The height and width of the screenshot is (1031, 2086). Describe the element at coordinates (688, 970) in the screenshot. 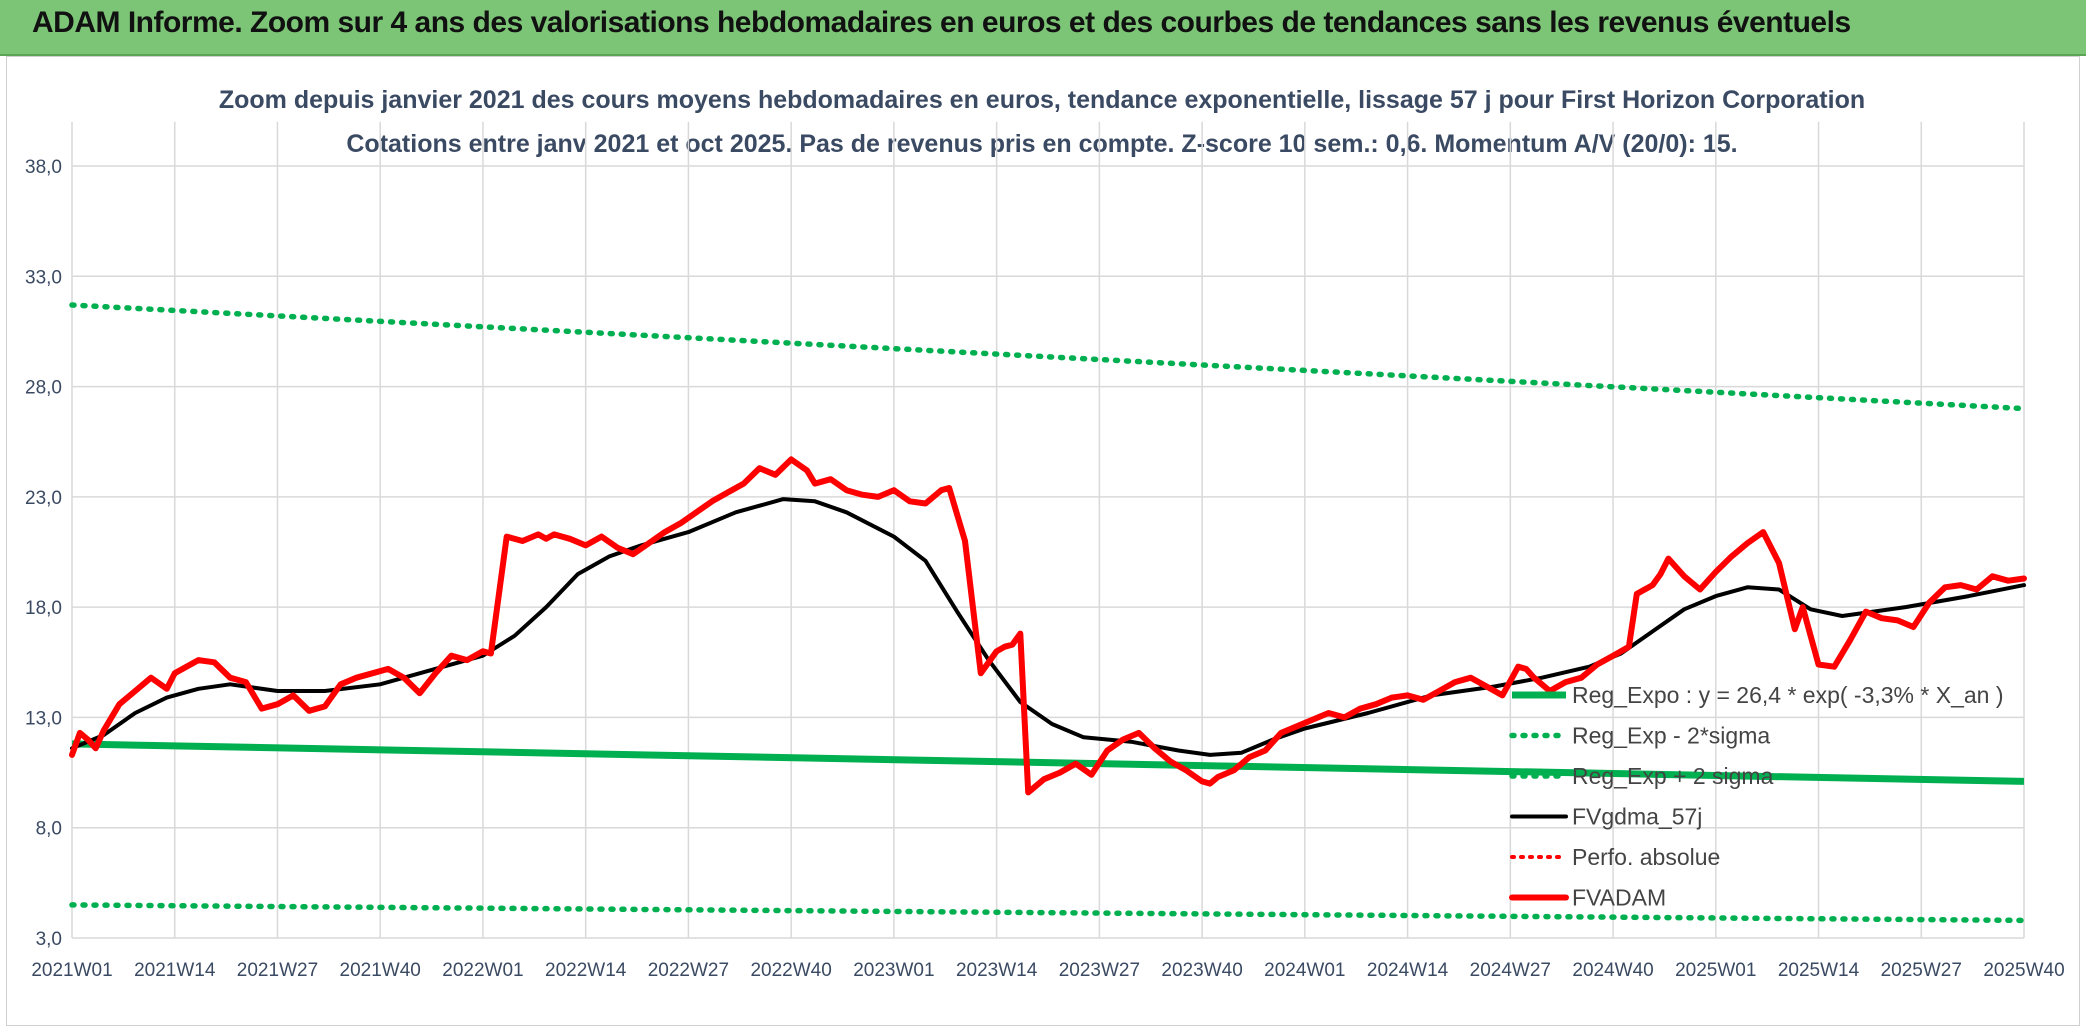

I see `x-tick-label: 2022W27` at that location.